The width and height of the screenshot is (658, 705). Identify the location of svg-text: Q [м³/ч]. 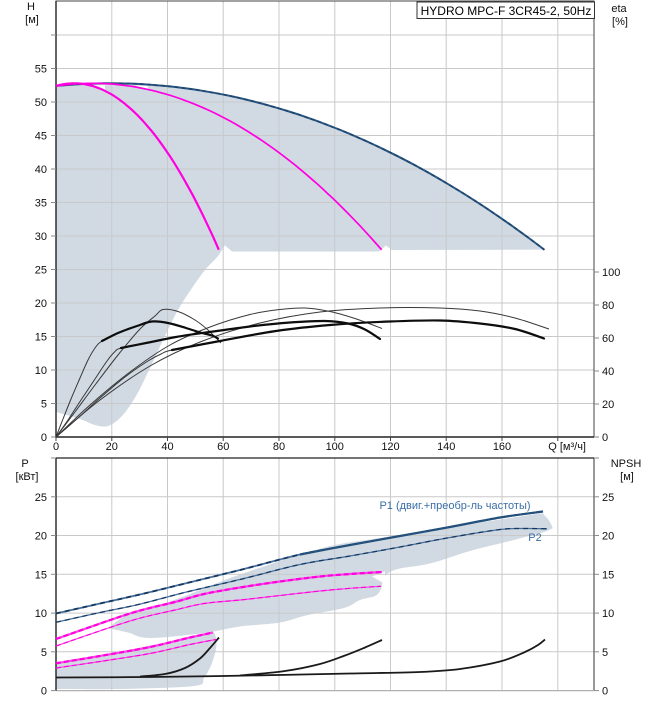
(567, 447).